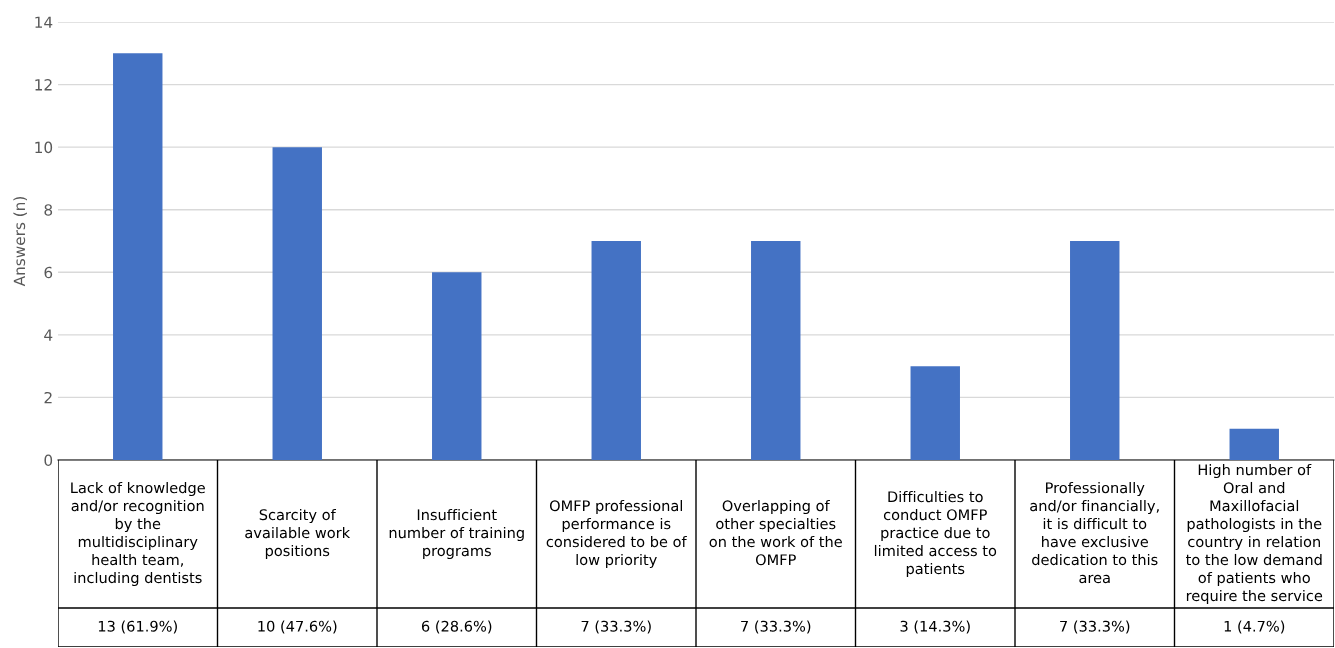 This screenshot has height=648, width=1335. I want to click on y-tick-label: 8, so click(48, 210).